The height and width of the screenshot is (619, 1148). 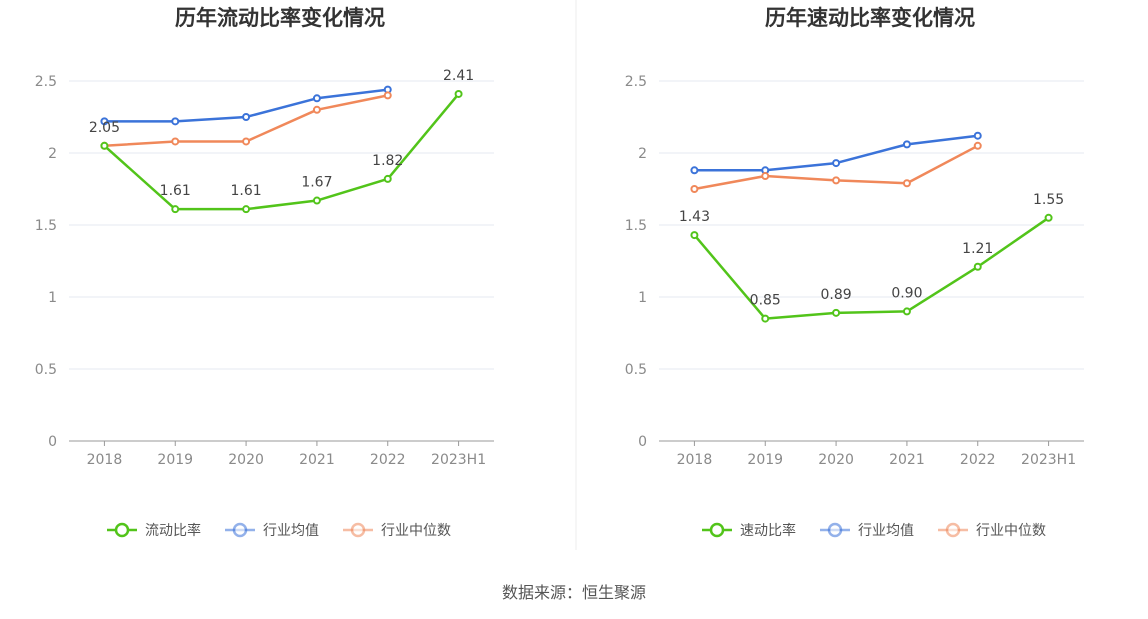 I want to click on chart-title: 历年流动比率变化情况, so click(x=280, y=18).